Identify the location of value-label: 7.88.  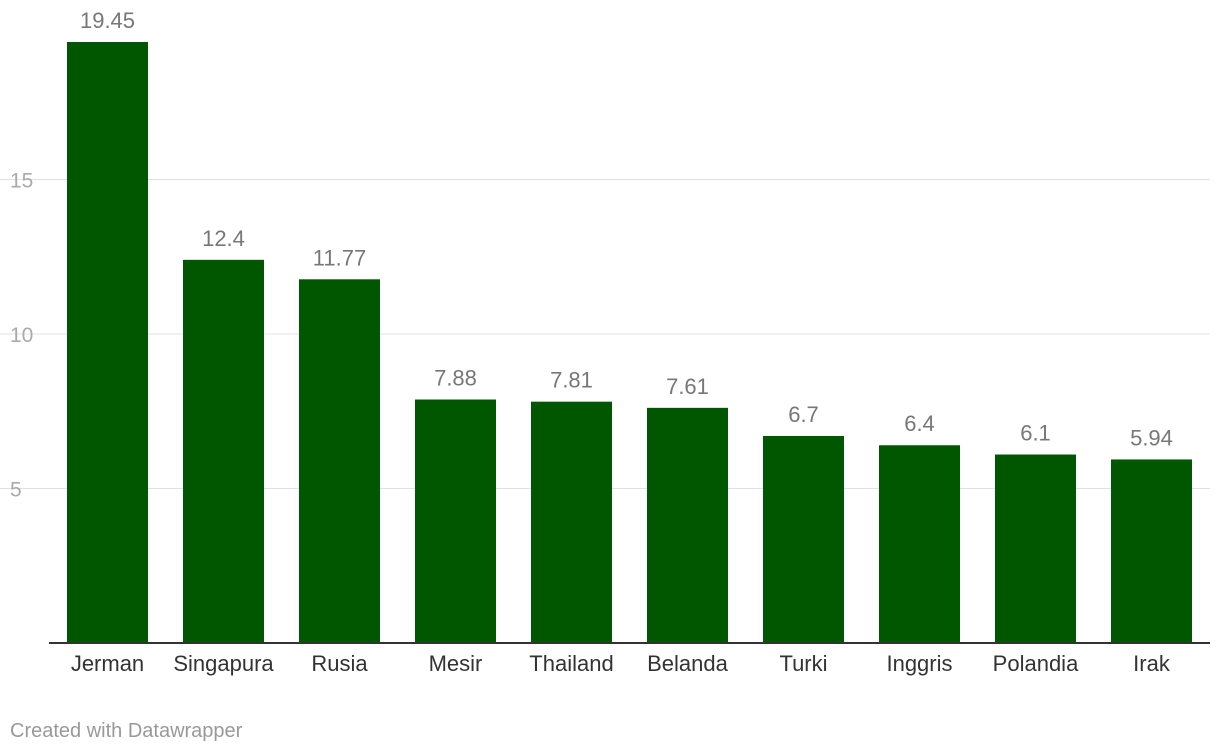
(455, 378).